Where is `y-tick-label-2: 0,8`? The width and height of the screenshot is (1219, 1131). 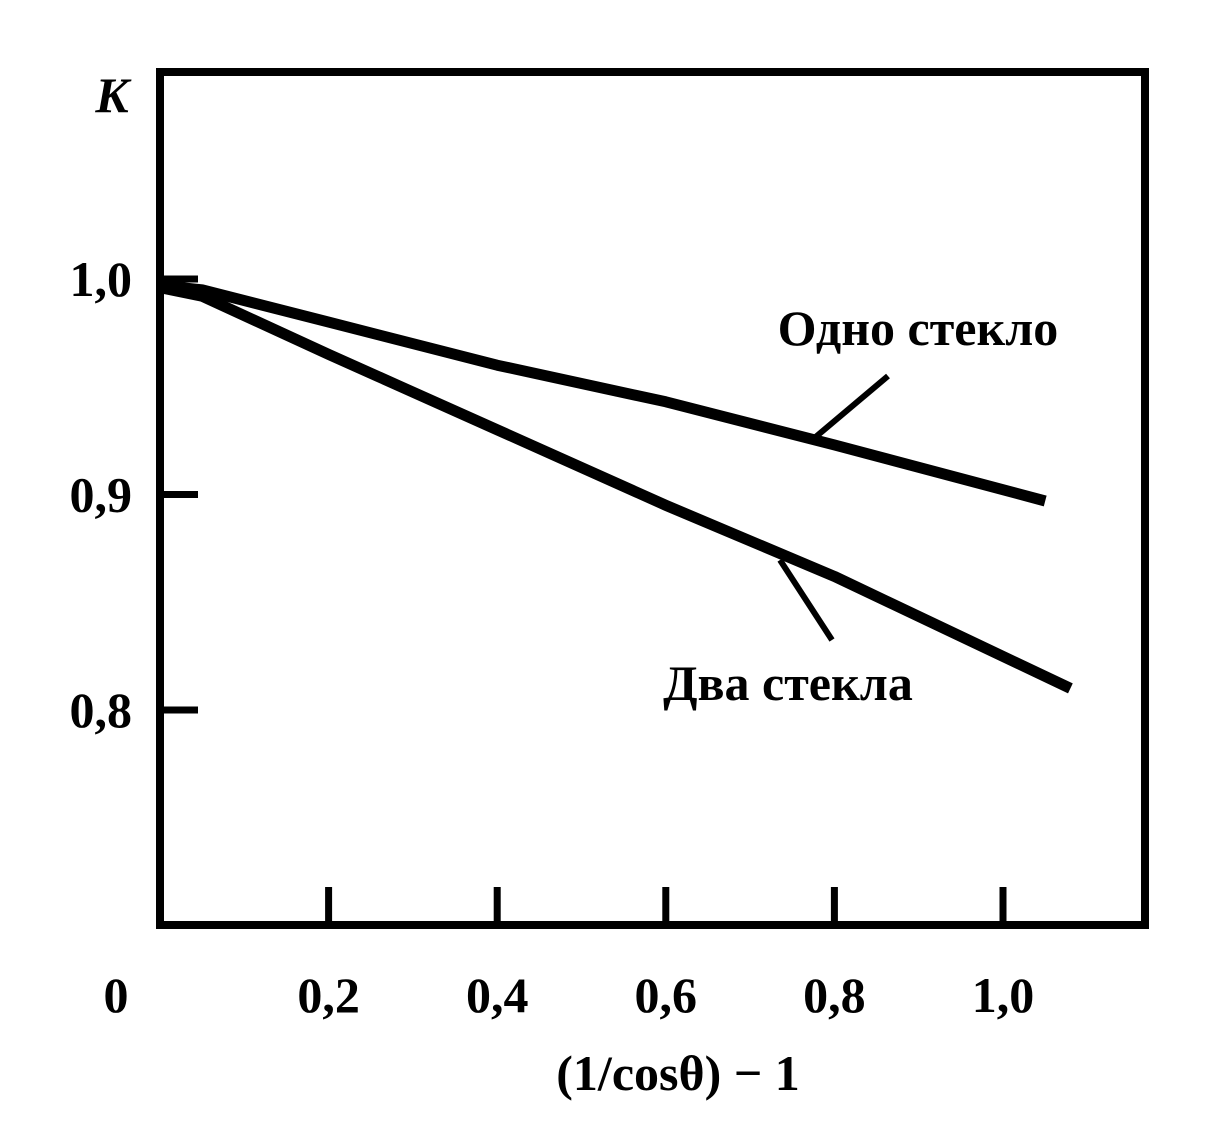 y-tick-label-2: 0,8 is located at coordinates (101, 710).